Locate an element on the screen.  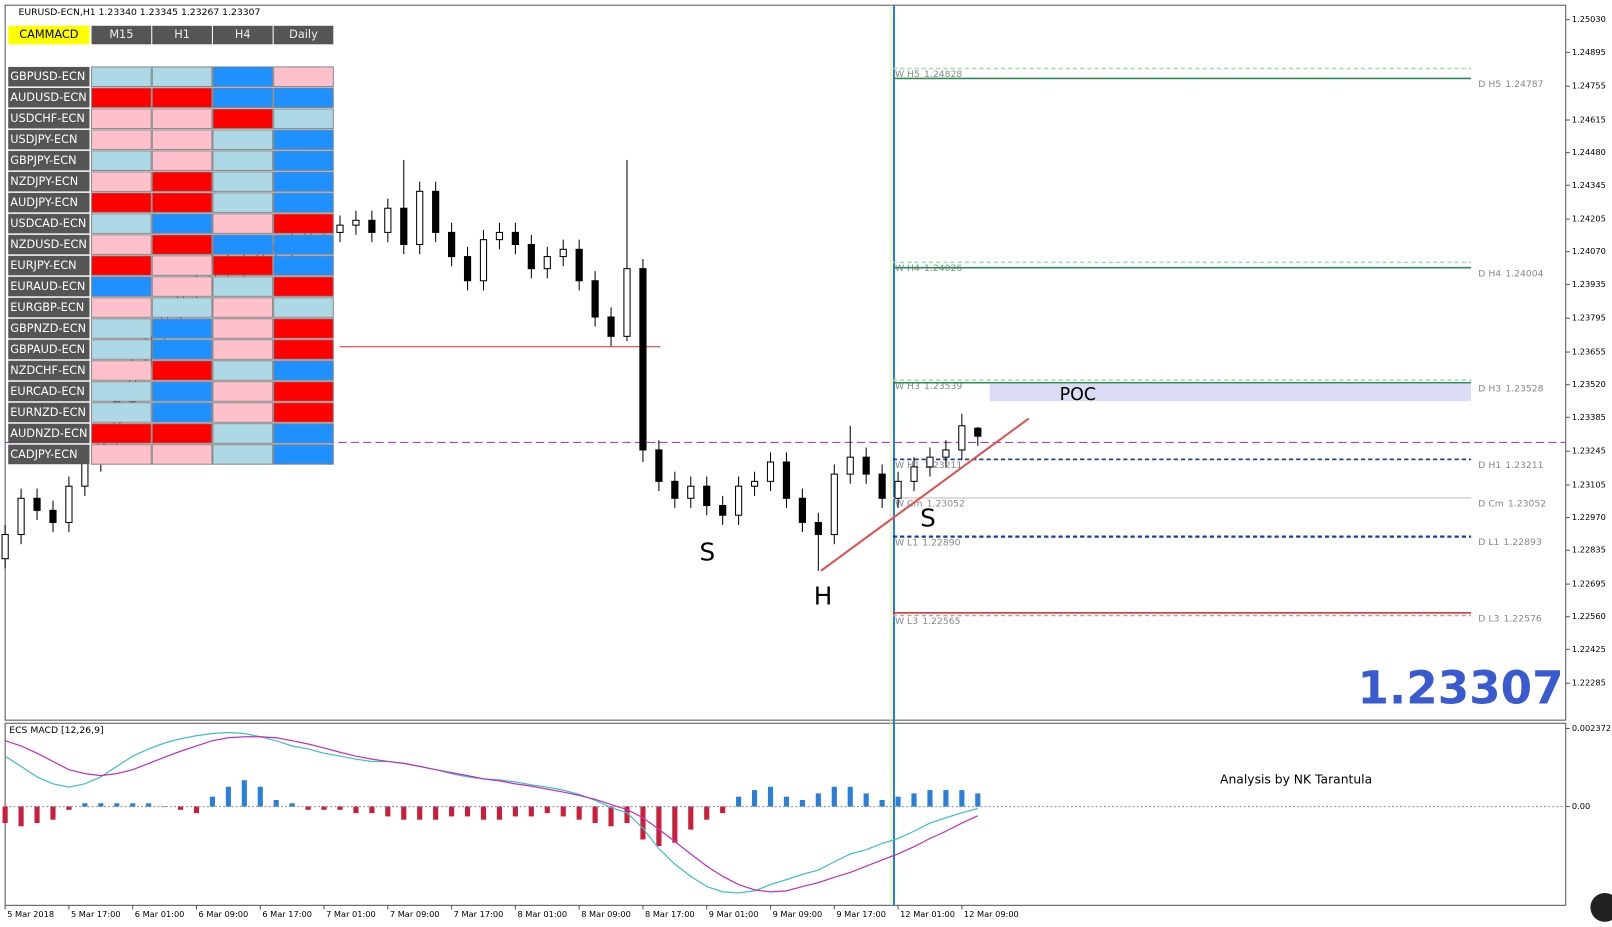
time-tick-label: 9 Mar 17:00 is located at coordinates (861, 914).